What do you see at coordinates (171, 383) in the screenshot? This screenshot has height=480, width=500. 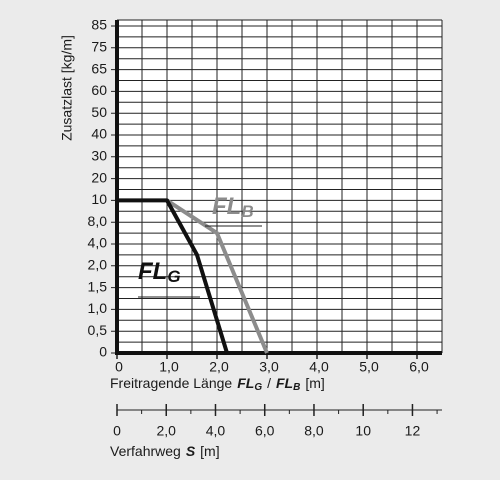 I see `x-label-text: Freitragende Länge` at bounding box center [171, 383].